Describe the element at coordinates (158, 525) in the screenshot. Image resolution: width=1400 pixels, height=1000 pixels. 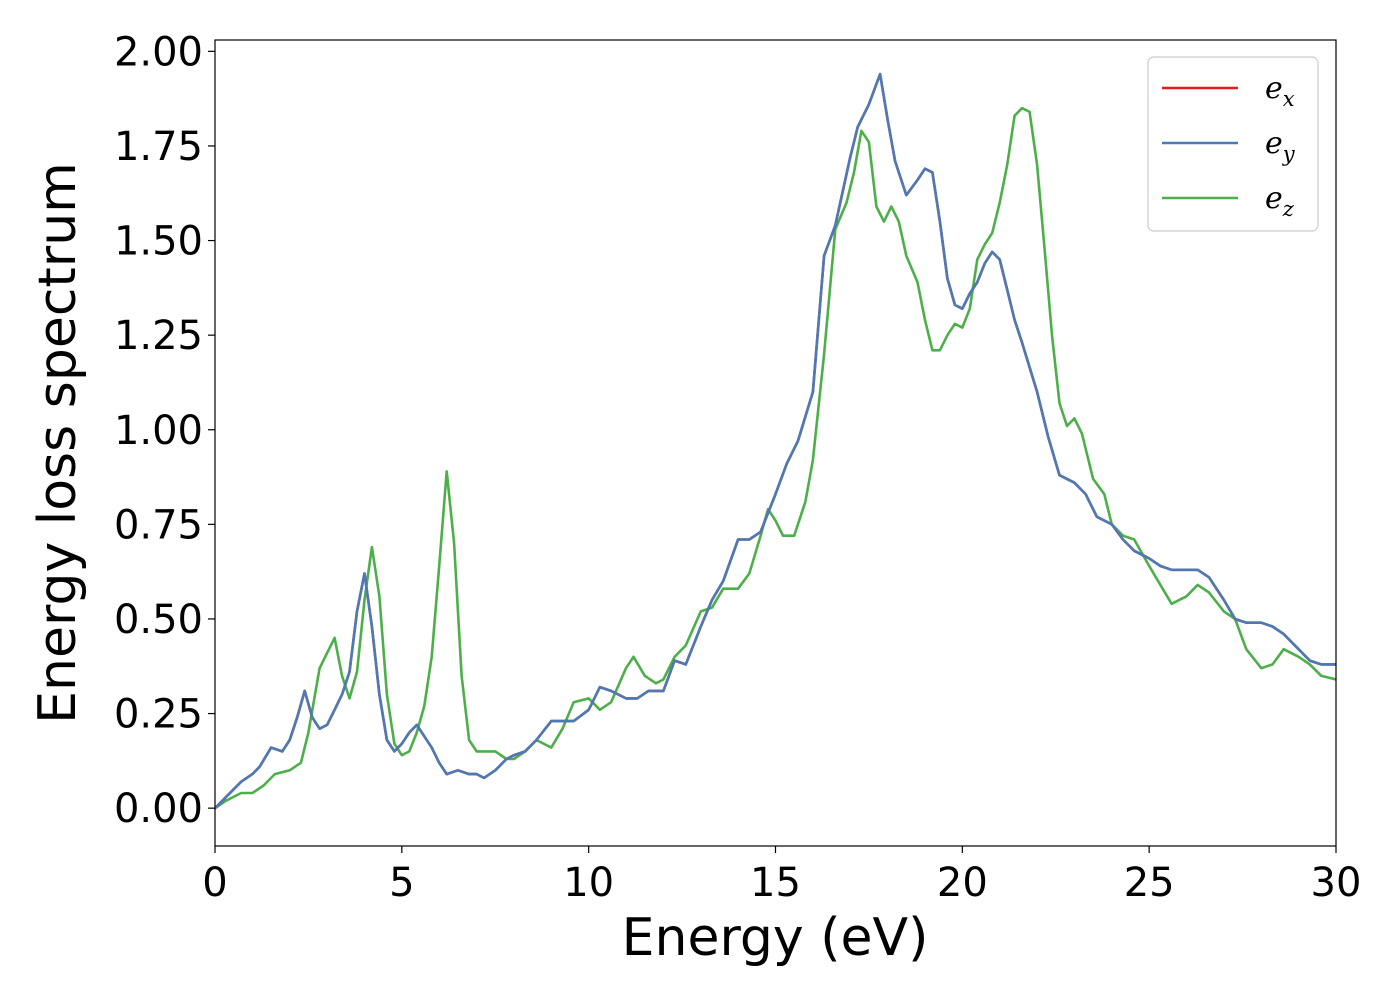
I see `y-tick-label: 0.75` at that location.